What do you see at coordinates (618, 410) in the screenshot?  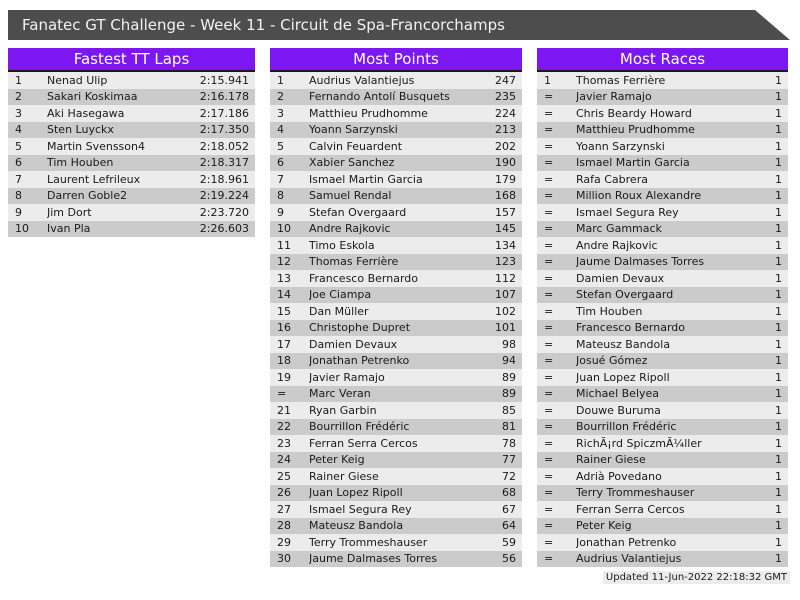 I see `driver-name-cell: Douwe Buruma` at bounding box center [618, 410].